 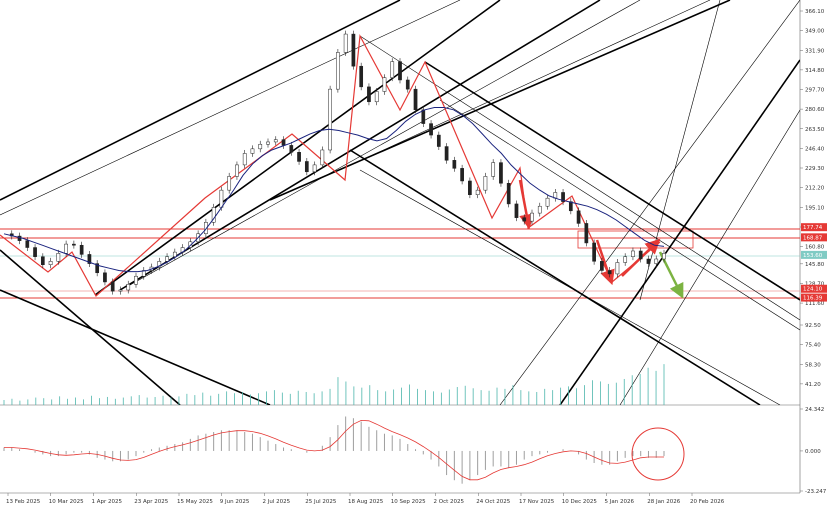 What do you see at coordinates (815, 149) in the screenshot?
I see `price-axis-label: 246.40` at bounding box center [815, 149].